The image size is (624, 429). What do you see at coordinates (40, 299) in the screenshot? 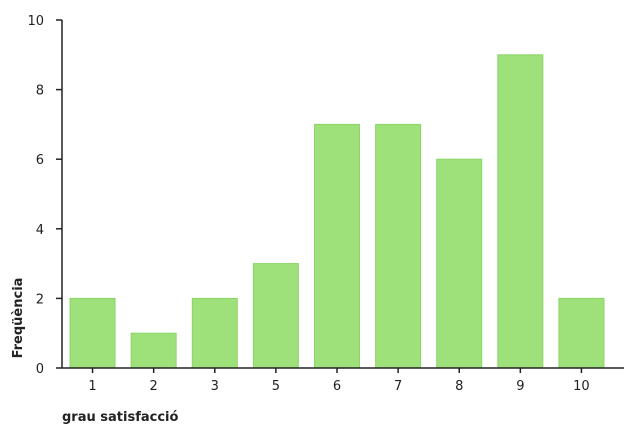
I see `y-tick-label: 2` at bounding box center [40, 299].